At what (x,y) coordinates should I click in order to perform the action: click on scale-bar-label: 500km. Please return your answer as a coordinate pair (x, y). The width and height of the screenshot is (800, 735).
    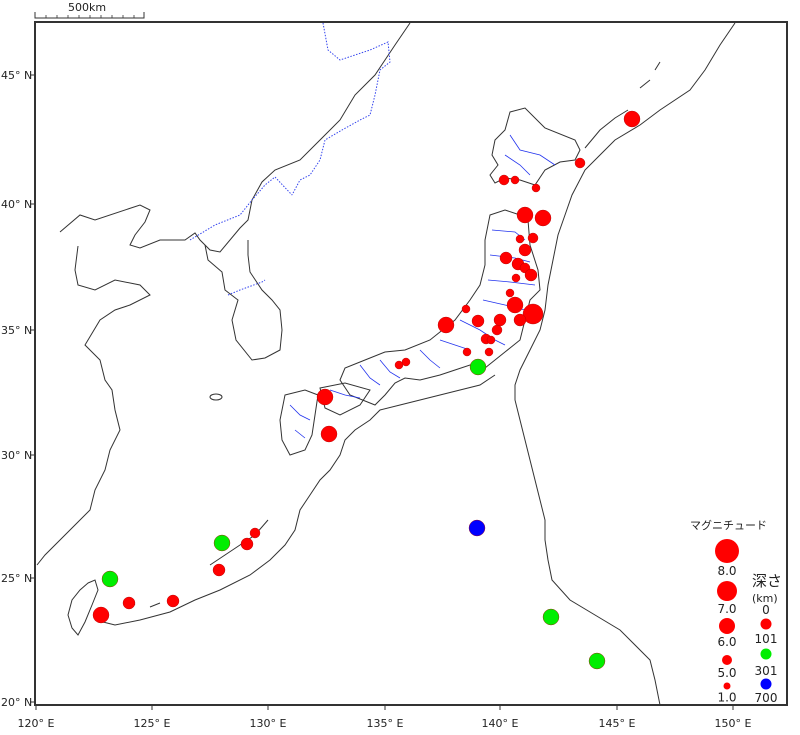
    Looking at the image, I should click on (87, 7).